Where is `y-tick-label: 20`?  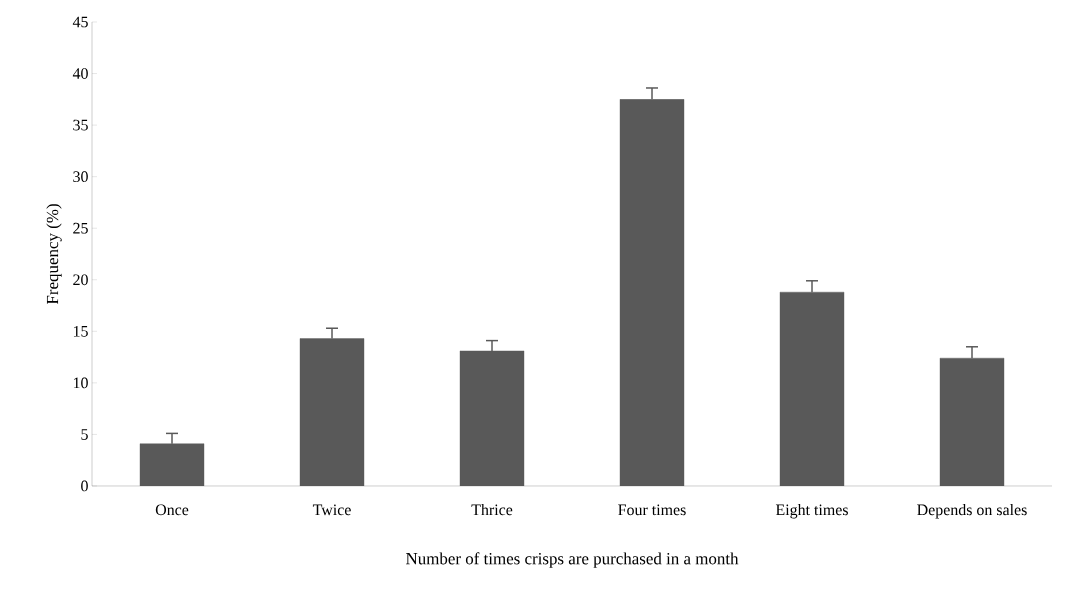 y-tick-label: 20 is located at coordinates (80, 280).